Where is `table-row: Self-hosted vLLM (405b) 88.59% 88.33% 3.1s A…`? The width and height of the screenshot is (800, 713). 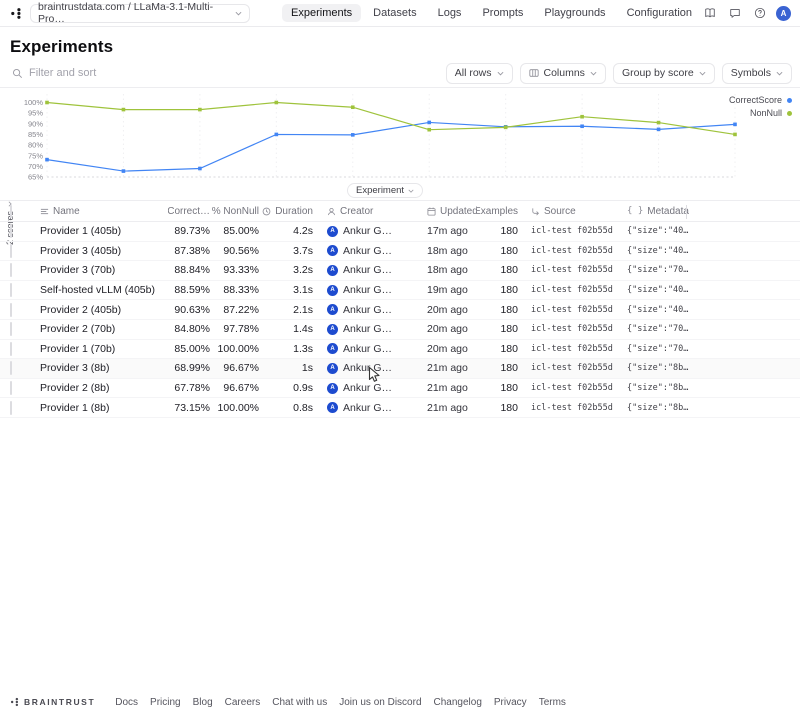
table-row: Self-hosted vLLM (405b) 88.59% 88.33% 3.1s A… is located at coordinates (400, 291).